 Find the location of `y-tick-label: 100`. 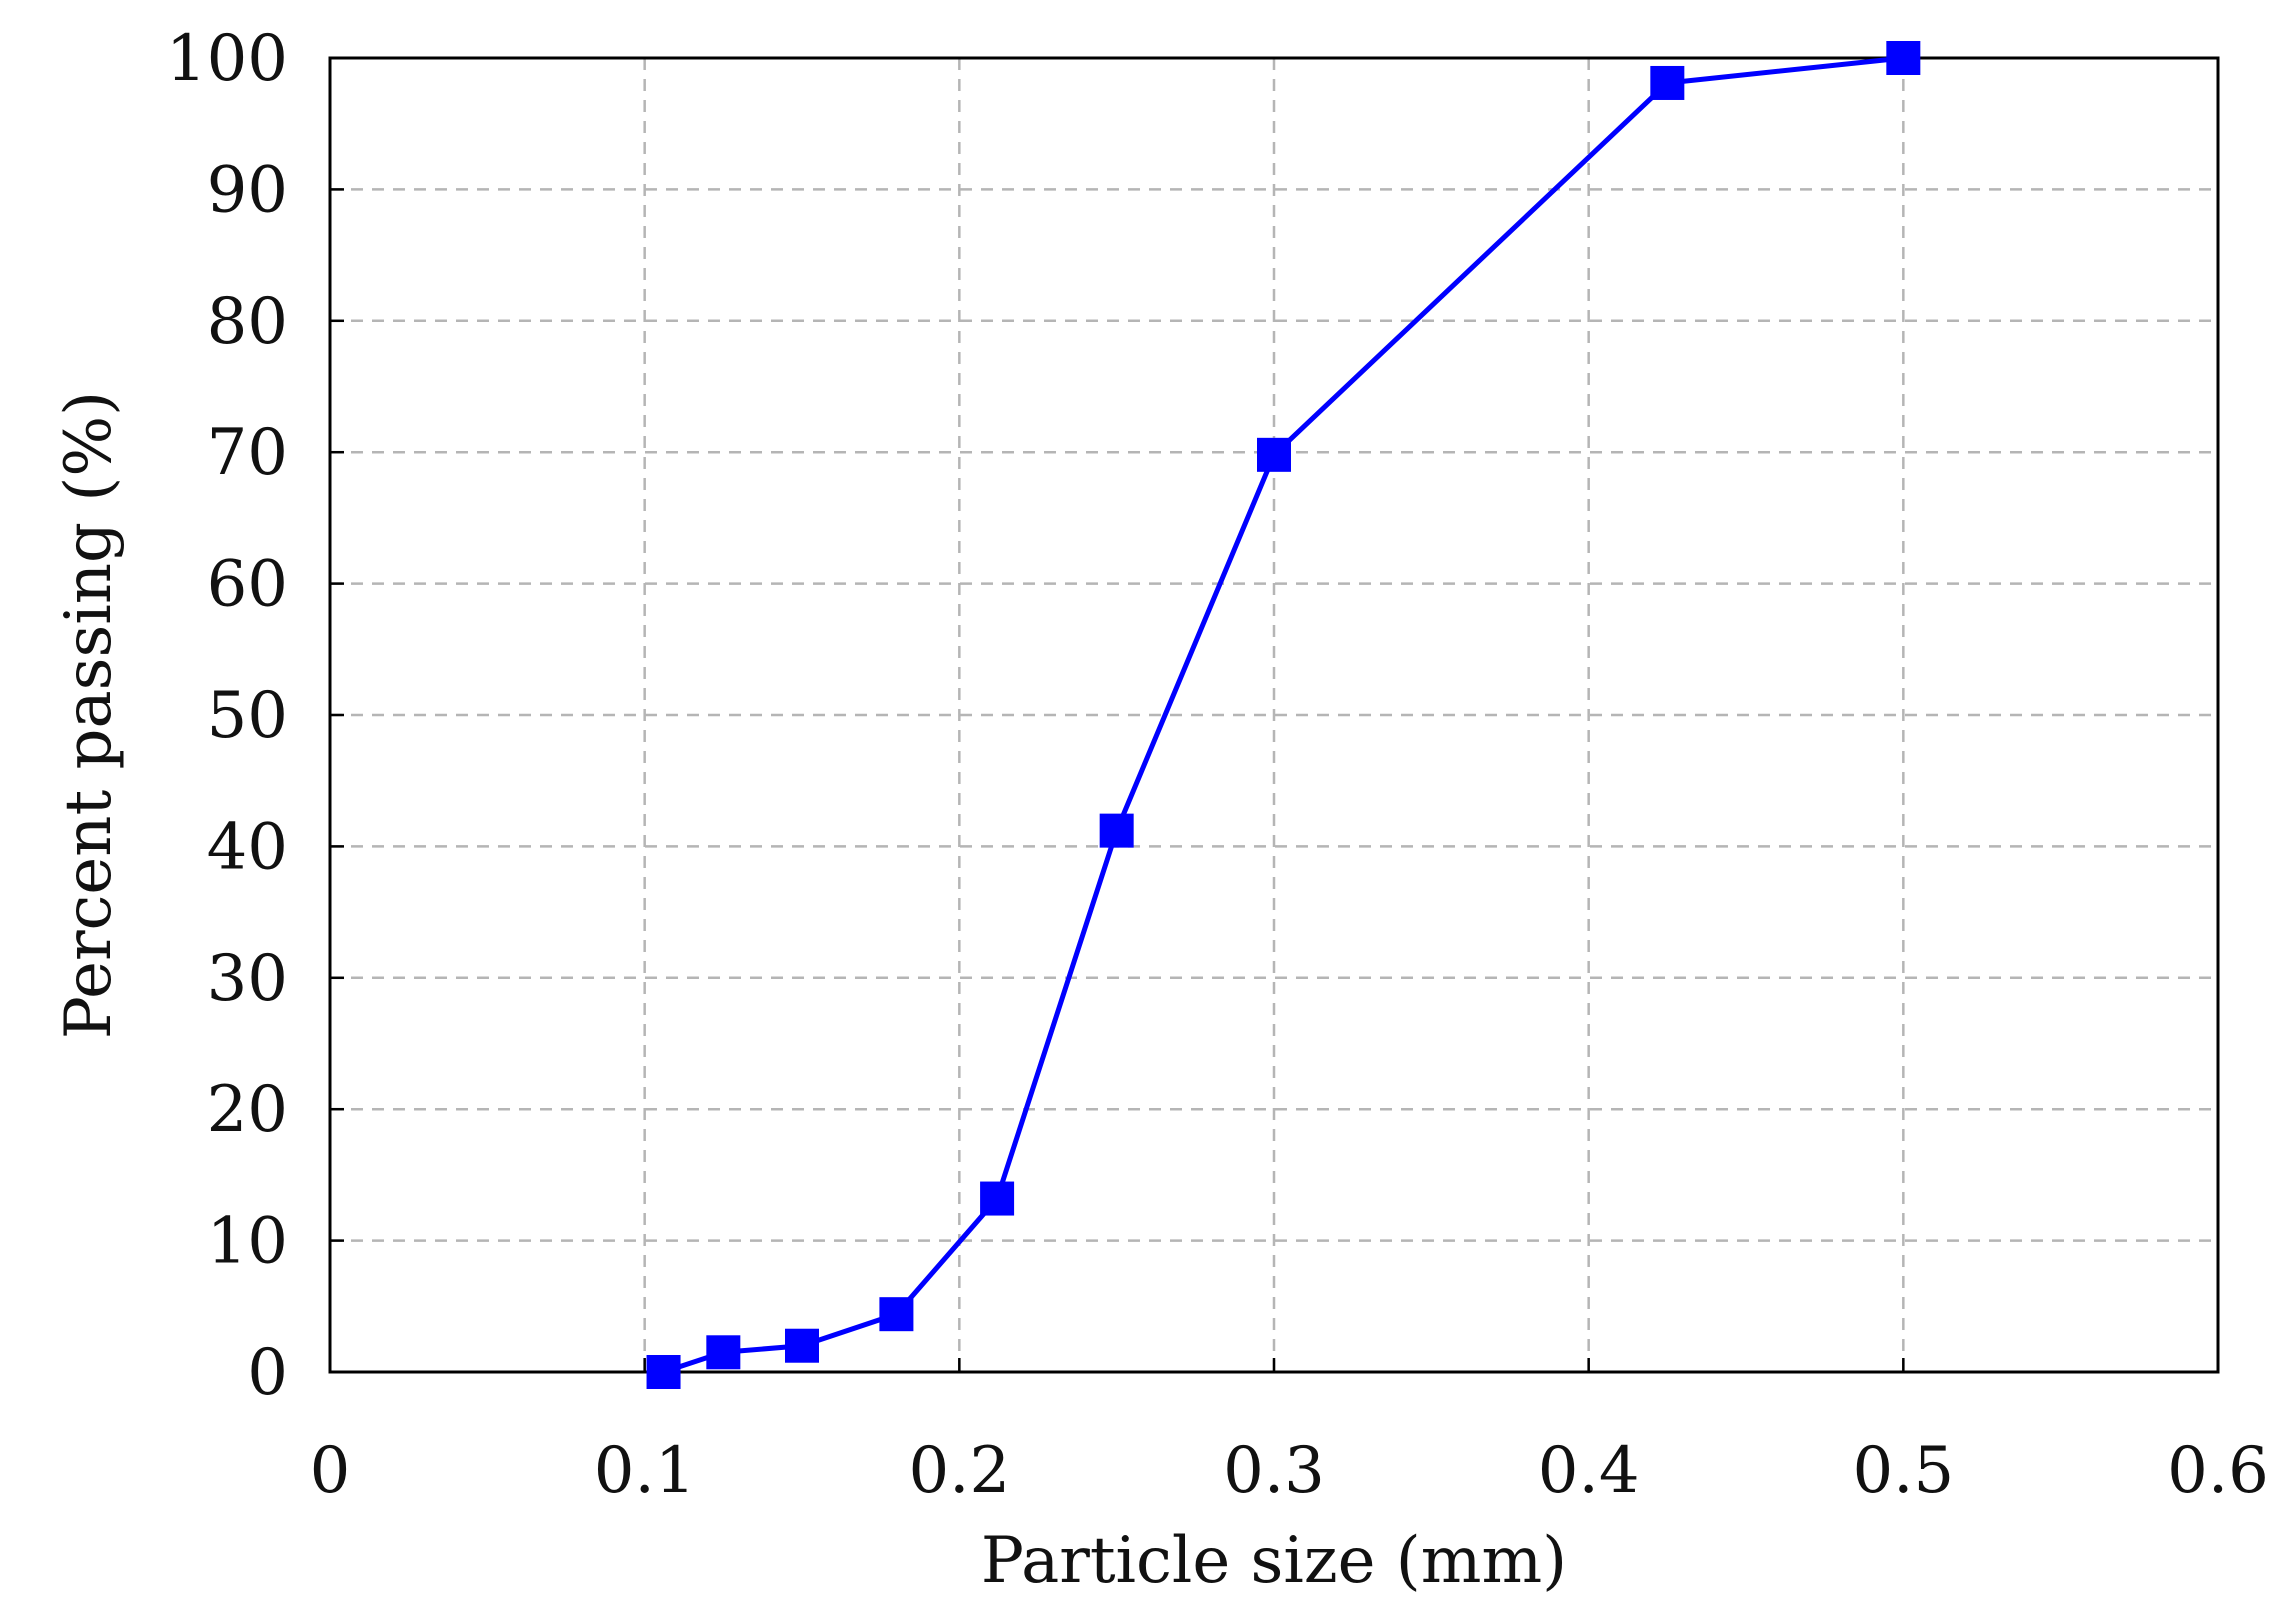

y-tick-label: 100 is located at coordinates (227, 59).